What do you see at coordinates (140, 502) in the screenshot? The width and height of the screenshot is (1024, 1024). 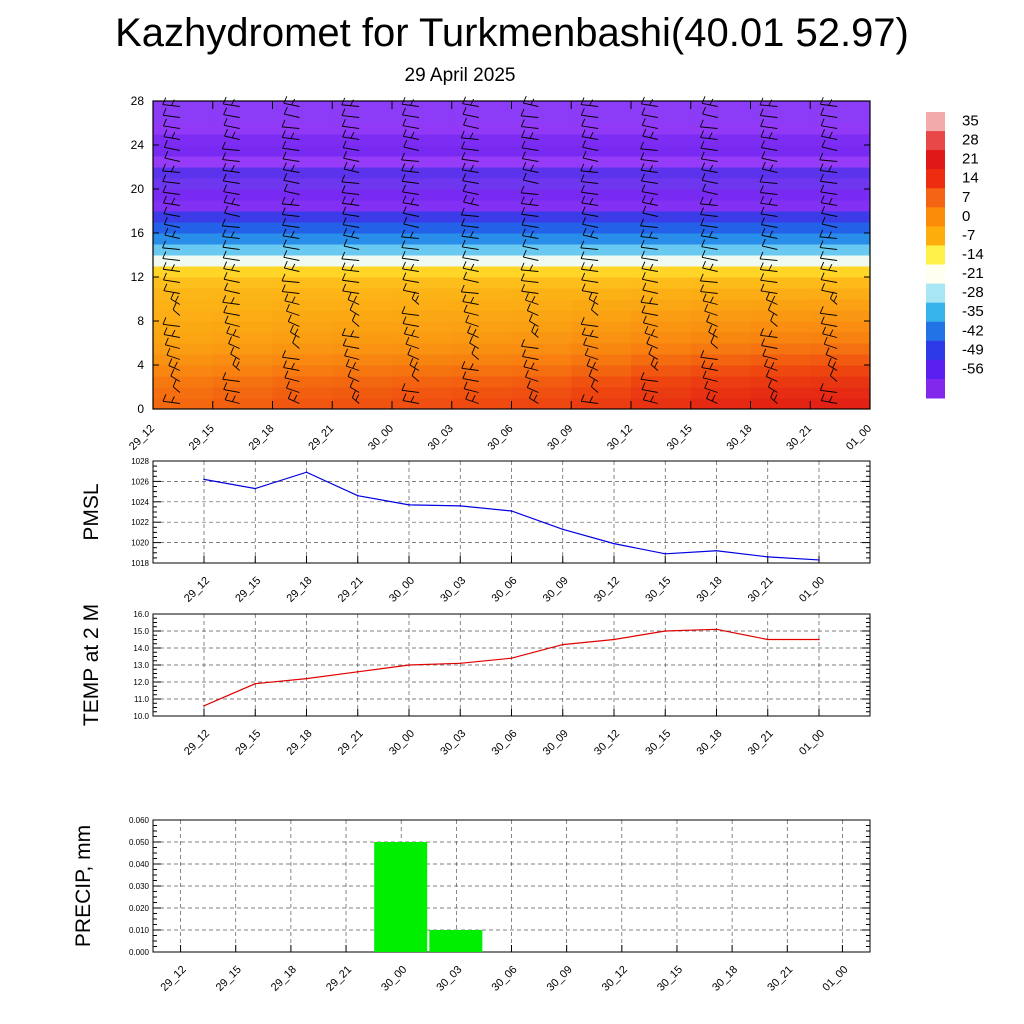 I see `y-tick-label: 1024` at bounding box center [140, 502].